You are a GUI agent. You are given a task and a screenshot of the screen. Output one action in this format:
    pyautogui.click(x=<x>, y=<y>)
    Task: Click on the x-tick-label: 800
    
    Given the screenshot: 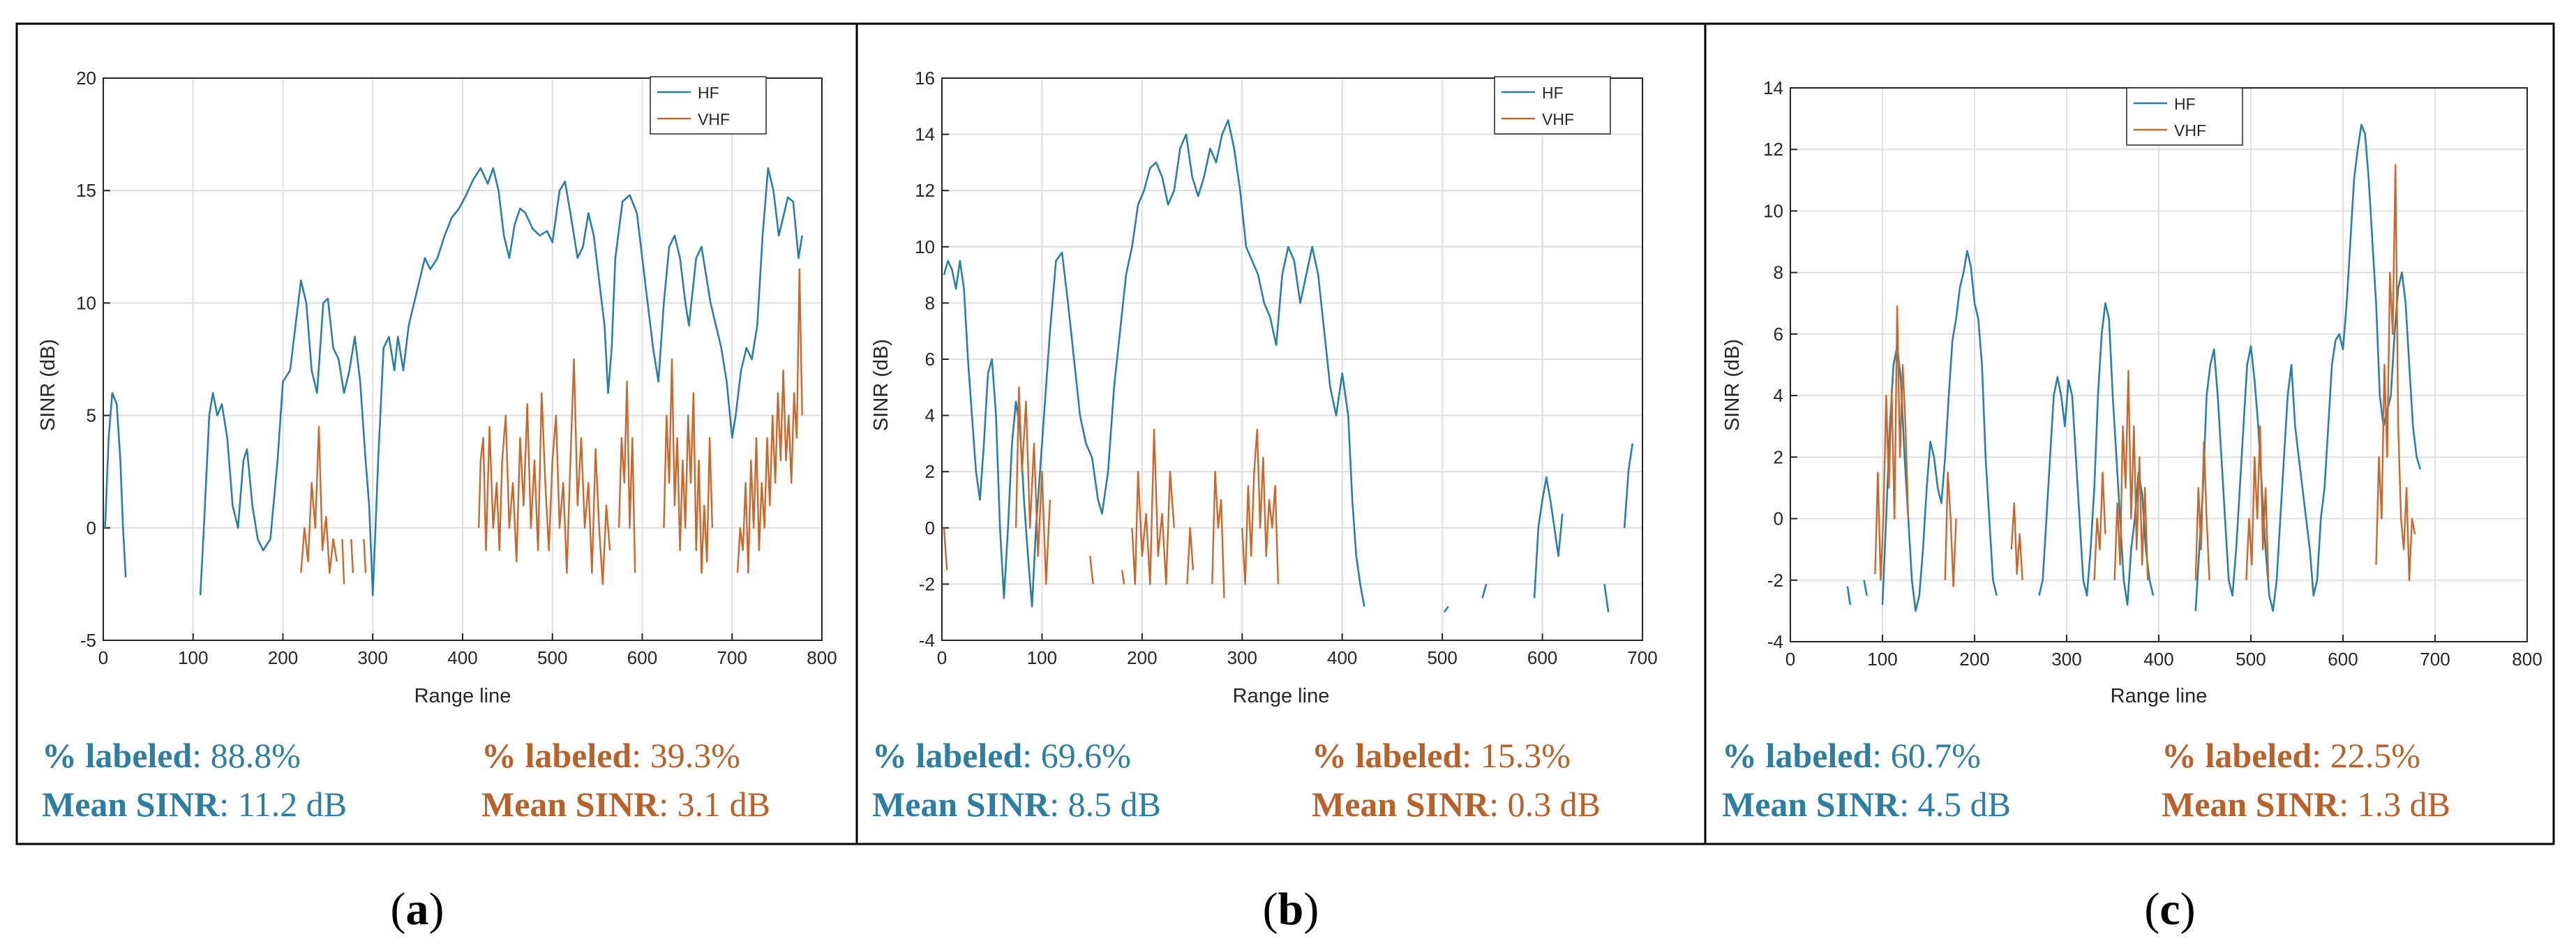 What is the action you would take?
    pyautogui.click(x=2527, y=659)
    